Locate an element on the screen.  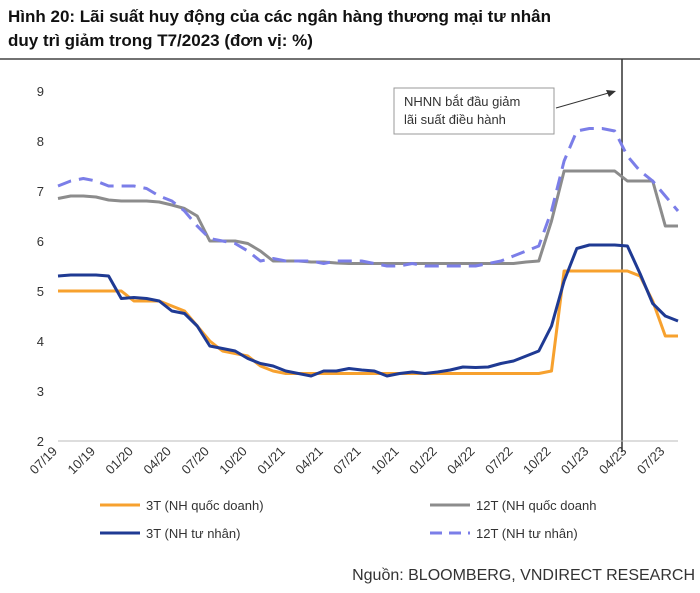
legend-label: 12T (NH quốc doanh is located at coordinates (536, 505).